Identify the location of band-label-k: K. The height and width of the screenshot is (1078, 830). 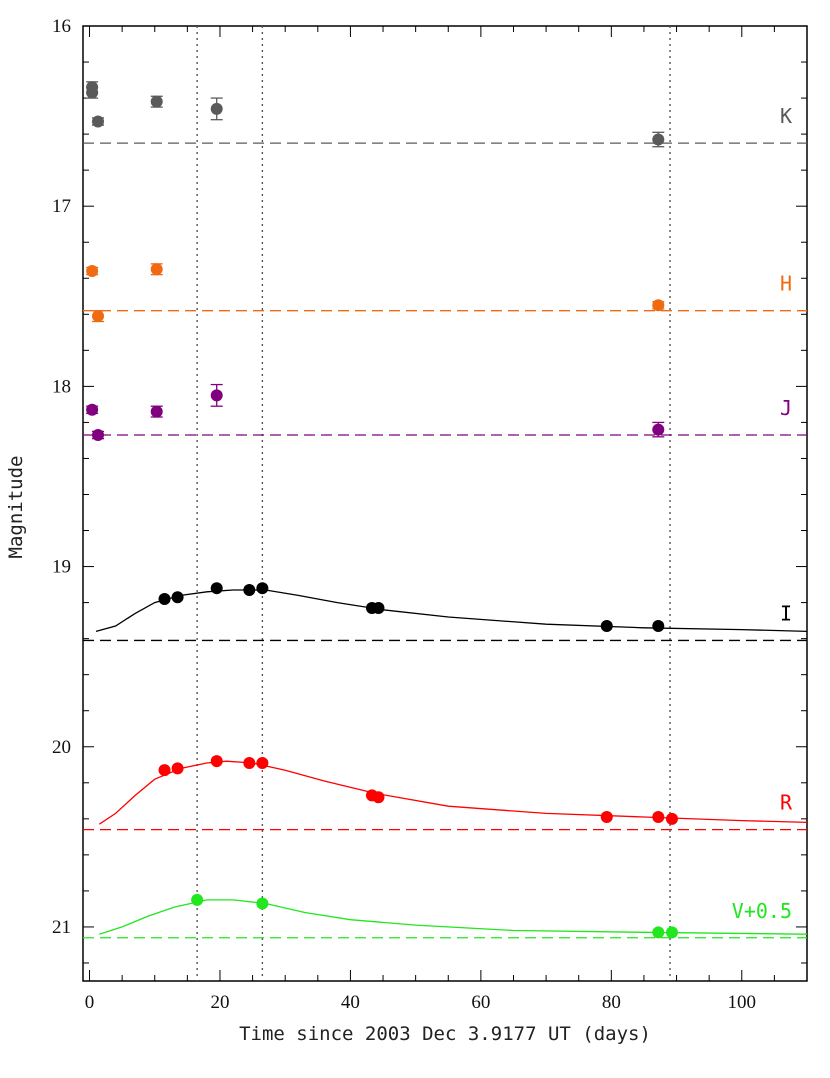
(786, 116).